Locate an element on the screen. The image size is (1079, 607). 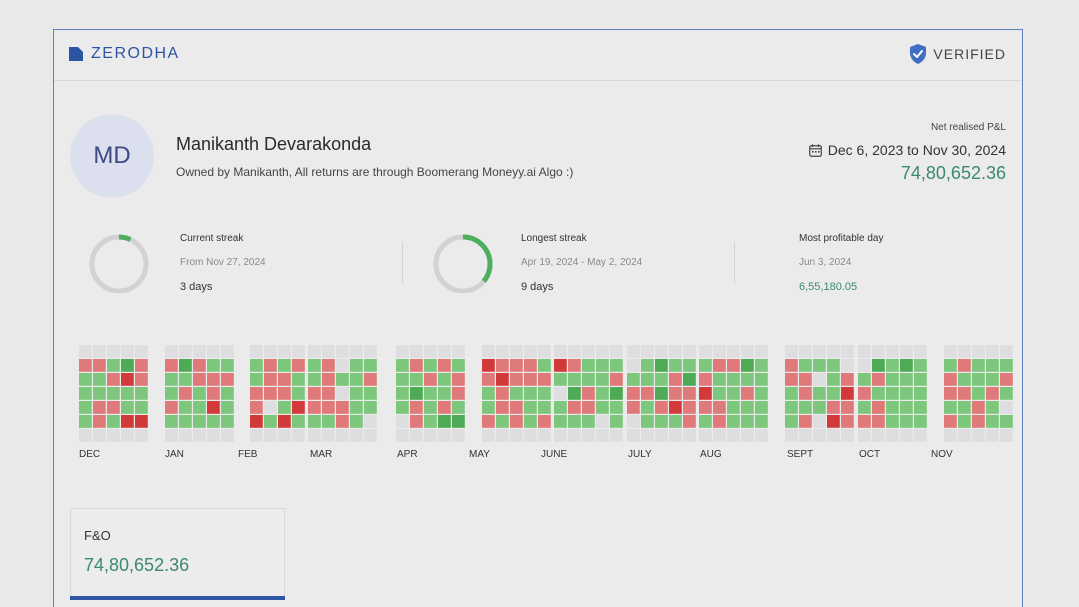
brand: ZERODHA is located at coordinates (124, 54).